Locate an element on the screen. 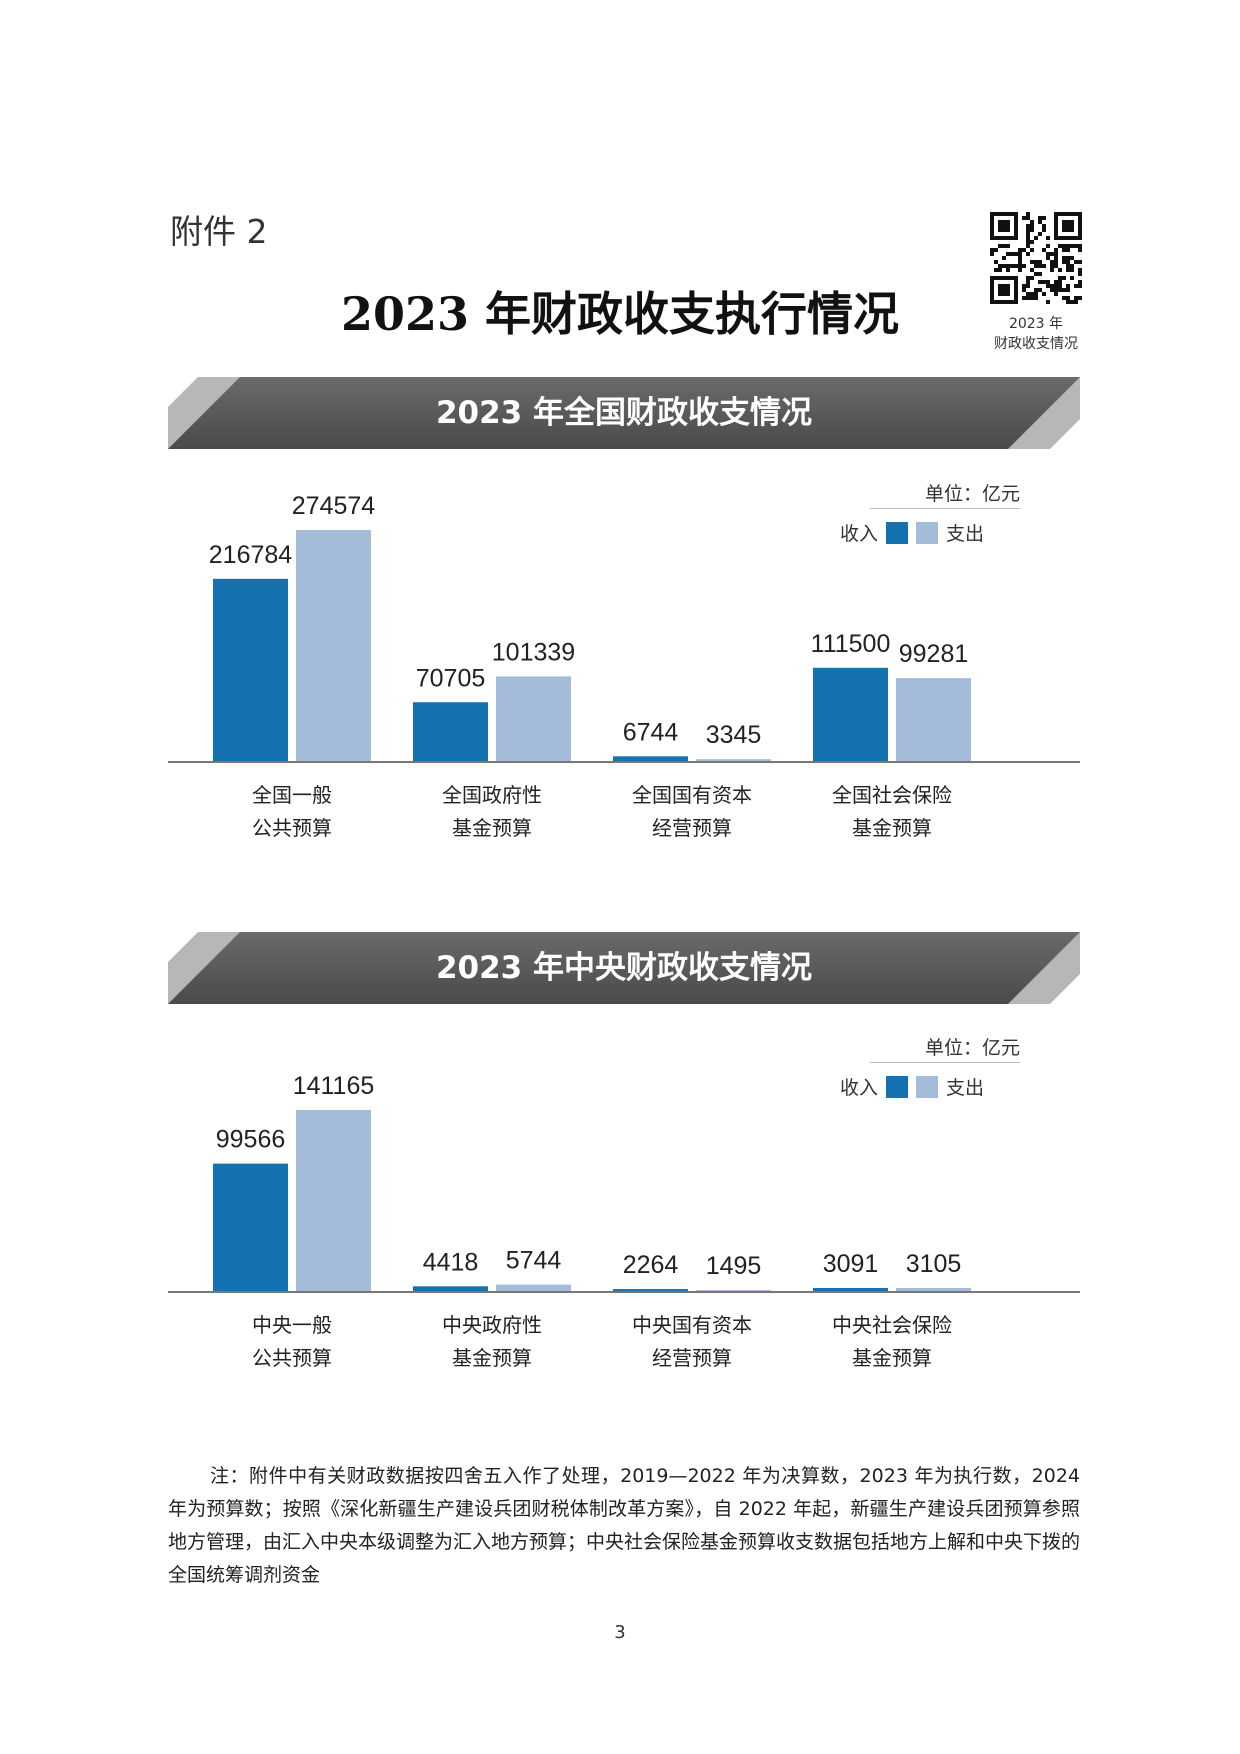  section-banner-national is located at coordinates (624, 413).